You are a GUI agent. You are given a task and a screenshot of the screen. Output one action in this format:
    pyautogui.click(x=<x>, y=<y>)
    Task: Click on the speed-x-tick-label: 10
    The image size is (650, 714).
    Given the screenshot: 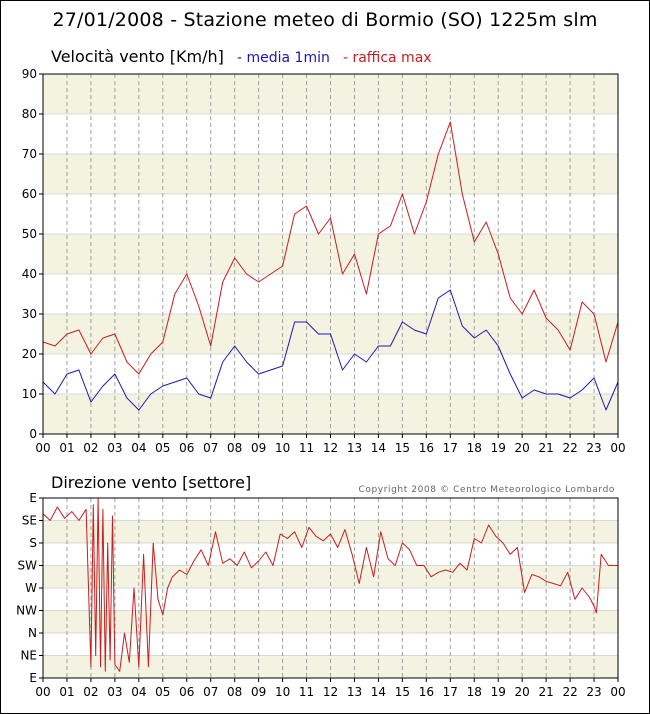 What is the action you would take?
    pyautogui.click(x=282, y=448)
    